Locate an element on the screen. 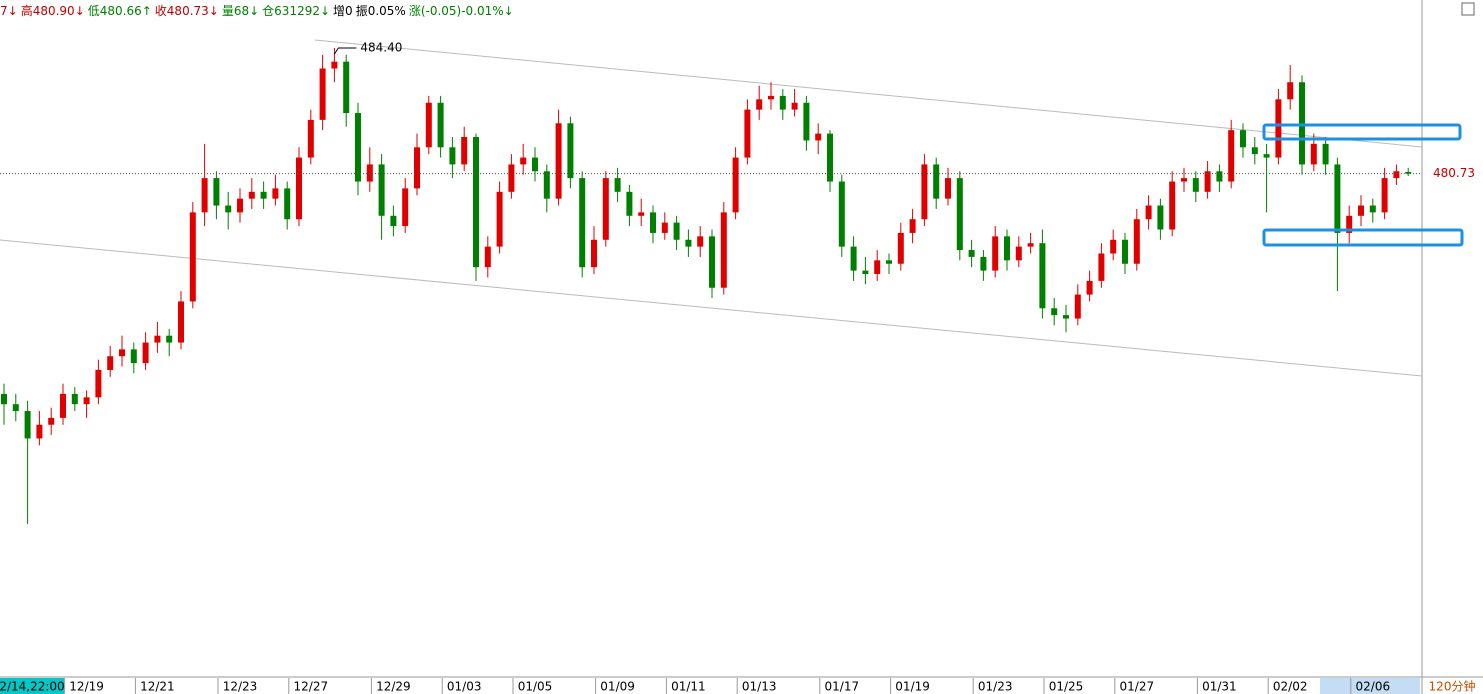  x-tick-label: 12/23 is located at coordinates (240, 687).